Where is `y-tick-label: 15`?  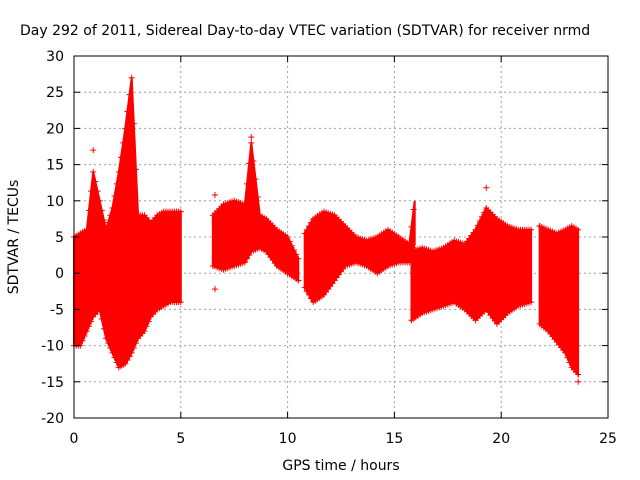 y-tick-label: 15 is located at coordinates (55, 166).